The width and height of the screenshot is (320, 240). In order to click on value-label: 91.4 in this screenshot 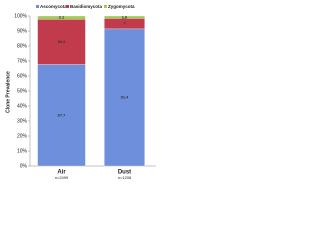, I will do `click(125, 97)`.